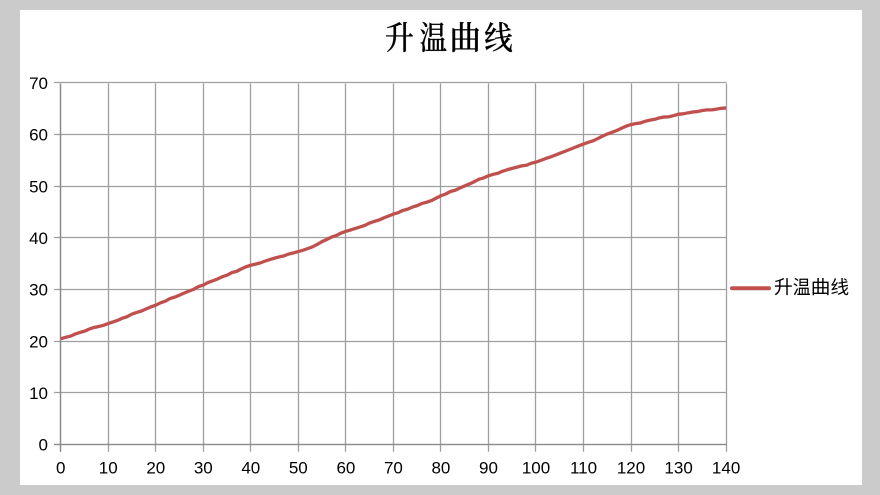  What do you see at coordinates (488, 467) in the screenshot?
I see `svg-text: 90` at bounding box center [488, 467].